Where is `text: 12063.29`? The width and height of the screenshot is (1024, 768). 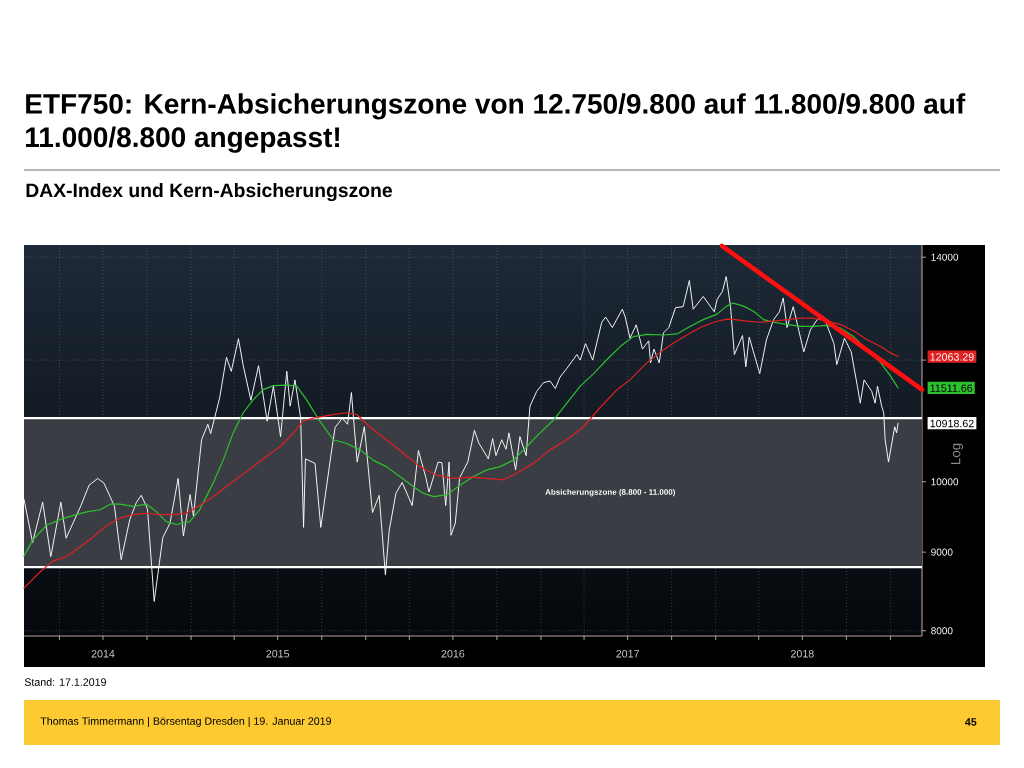
text: 12063.29 is located at coordinates (952, 357).